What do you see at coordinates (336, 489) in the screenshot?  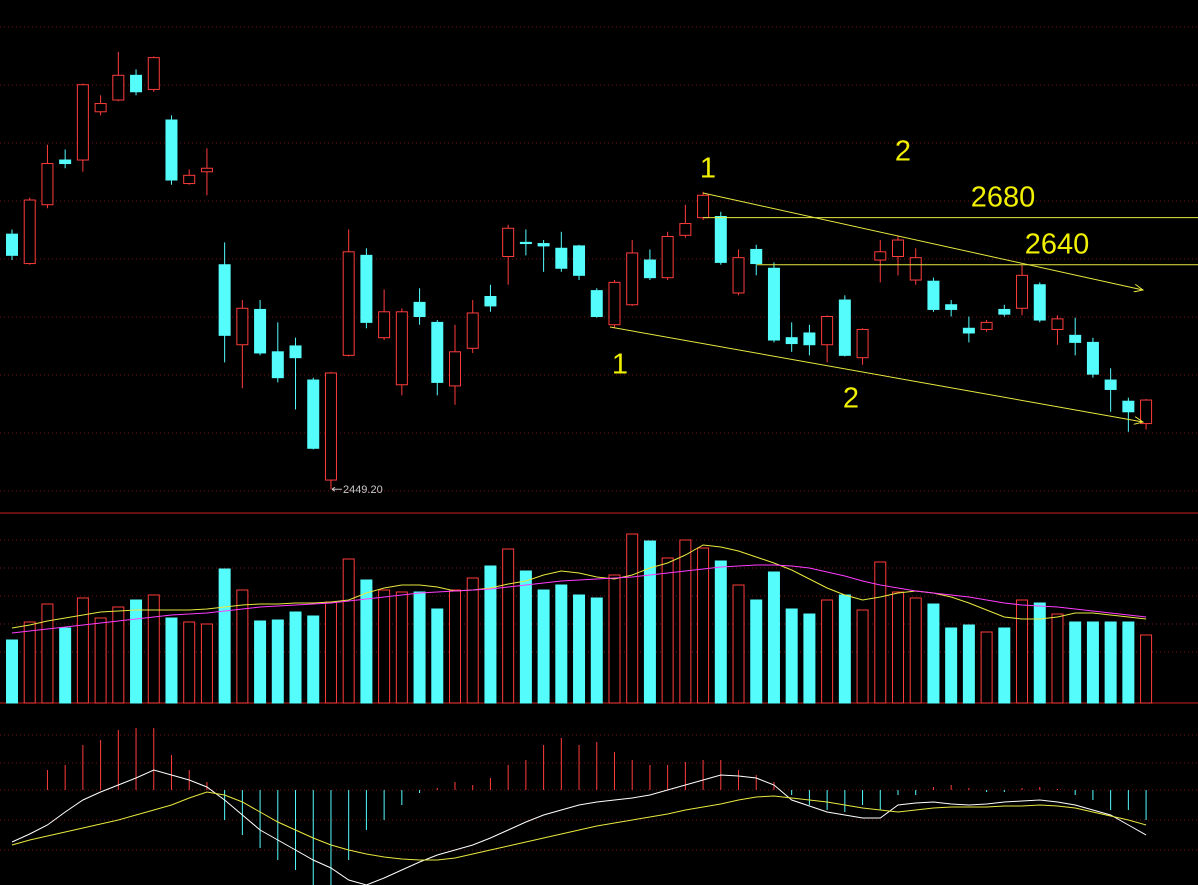 I see `low-pointer` at bounding box center [336, 489].